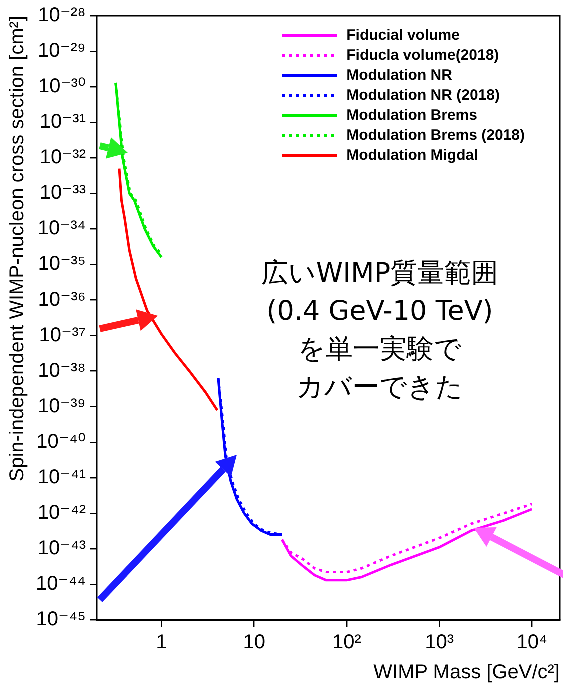 This screenshot has height=691, width=563. What do you see at coordinates (412, 116) in the screenshot?
I see `legend-label: Modulation Brems` at bounding box center [412, 116].